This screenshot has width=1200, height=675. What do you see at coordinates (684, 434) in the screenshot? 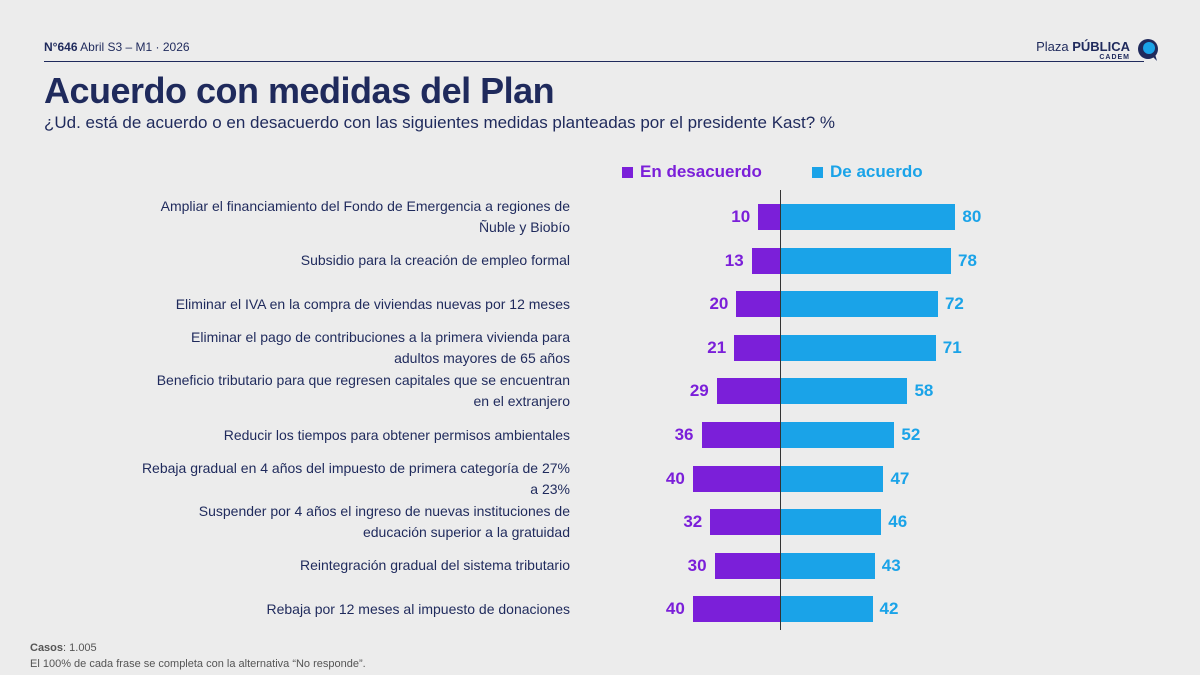
I see `value-label-disagree: 36` at bounding box center [684, 434].